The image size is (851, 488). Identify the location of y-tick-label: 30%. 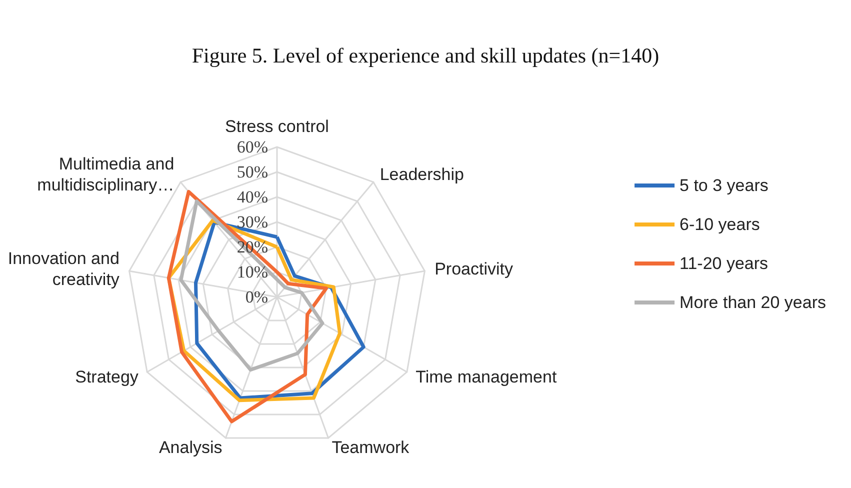
(252, 222).